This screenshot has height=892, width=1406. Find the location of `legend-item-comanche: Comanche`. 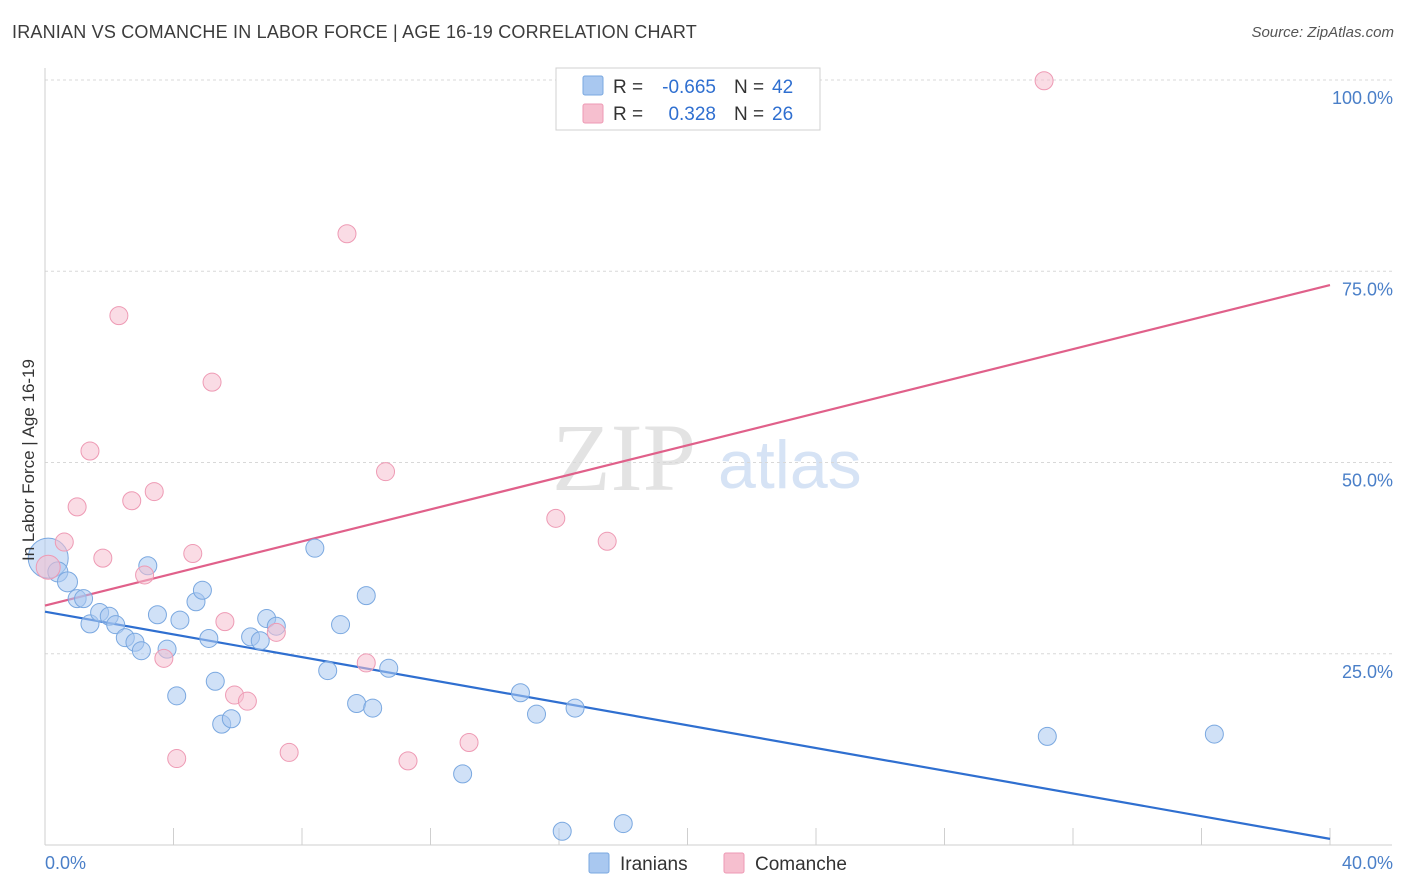

legend-item-comanche: Comanche is located at coordinates (801, 864).